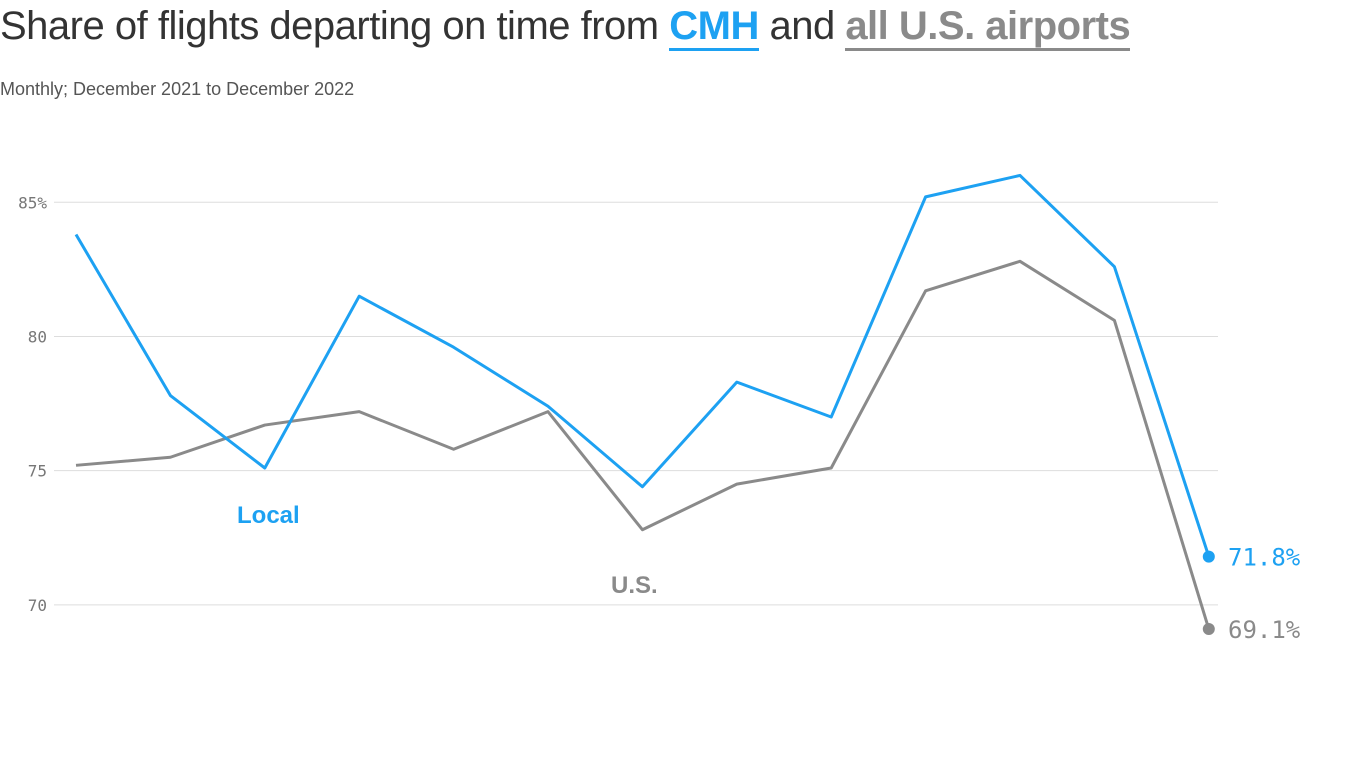 The width and height of the screenshot is (1366, 768). I want to click on y-tick-label-85: 85%, so click(32, 202).